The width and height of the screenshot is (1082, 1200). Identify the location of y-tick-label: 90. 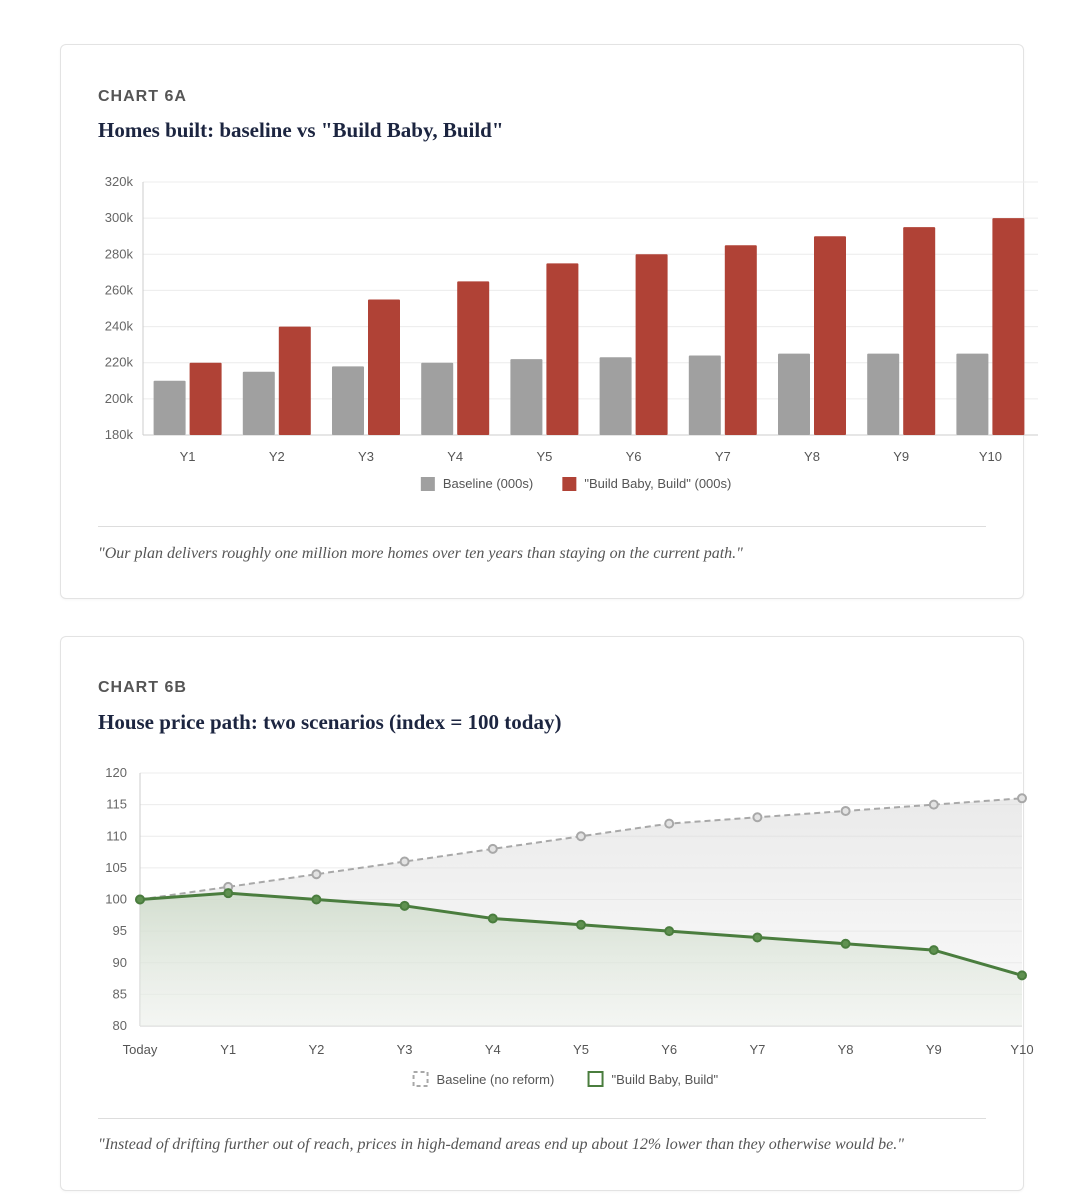
(120, 962).